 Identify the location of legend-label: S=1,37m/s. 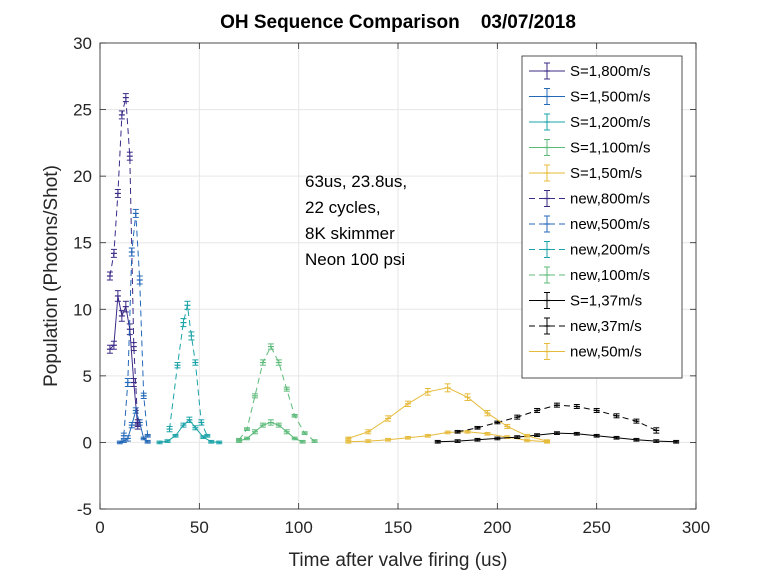
(606, 301).